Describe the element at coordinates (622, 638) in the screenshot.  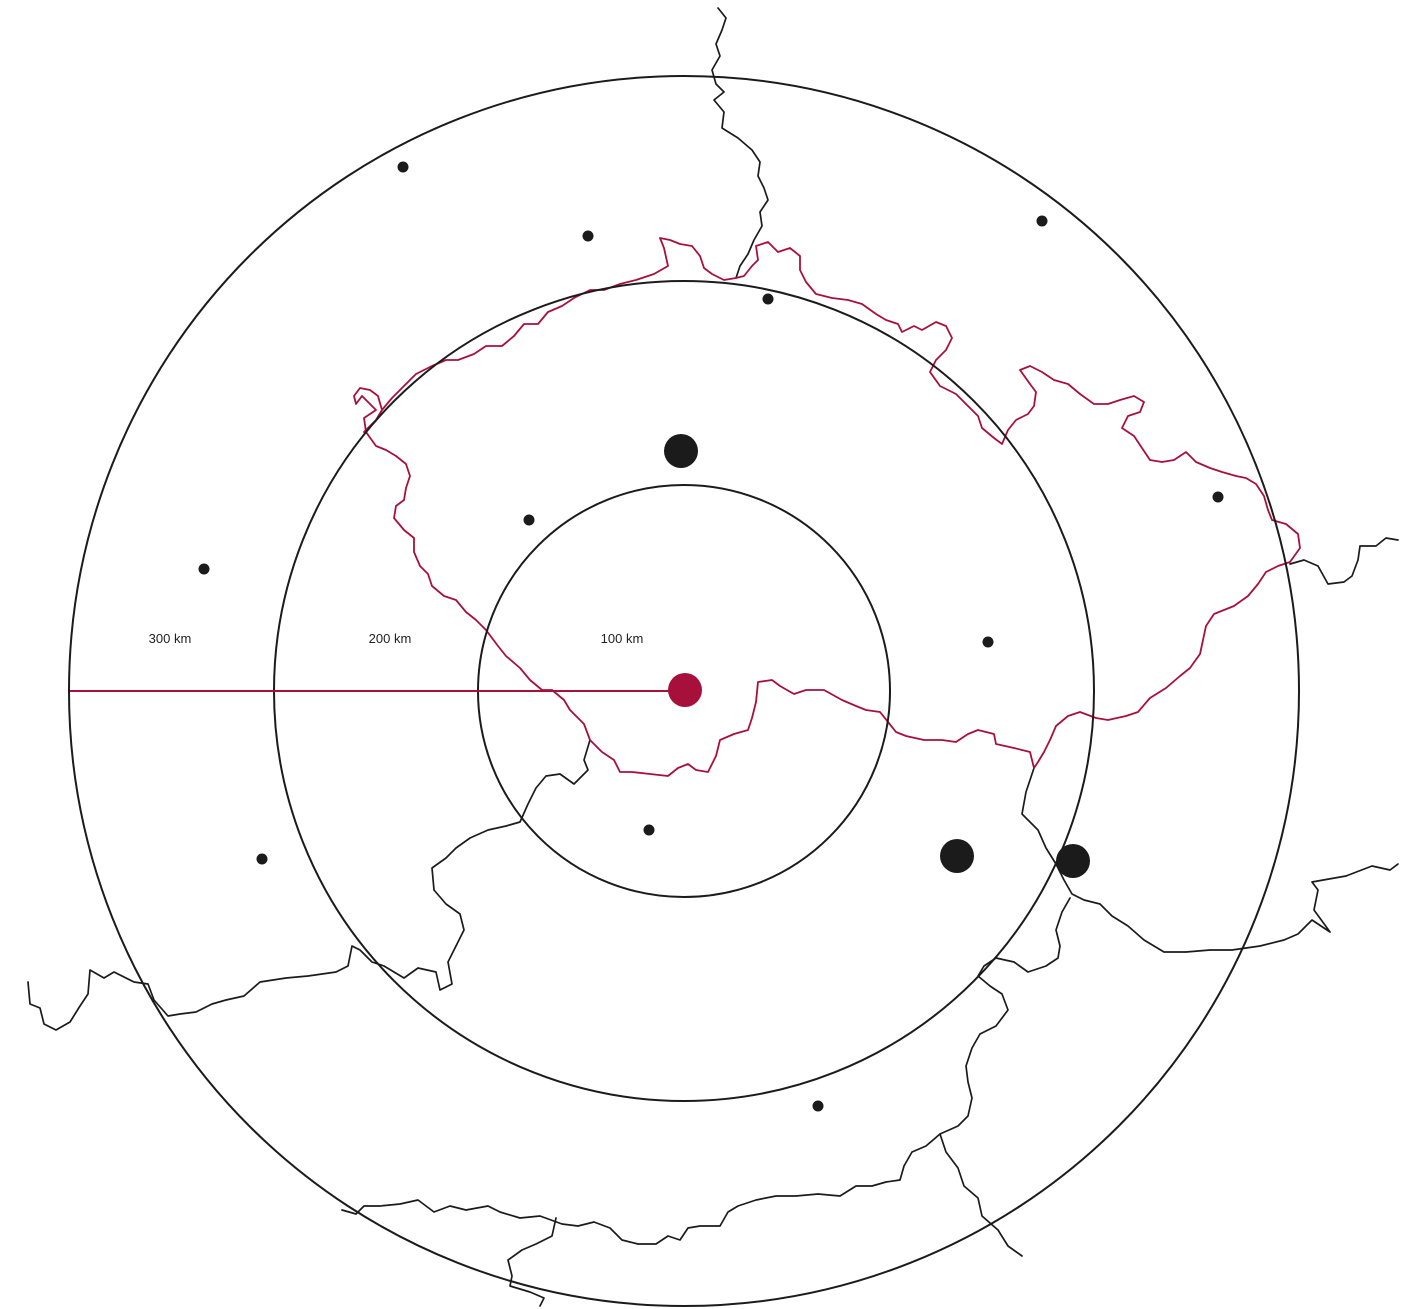
I see `ring-label-100km: 100 km` at that location.